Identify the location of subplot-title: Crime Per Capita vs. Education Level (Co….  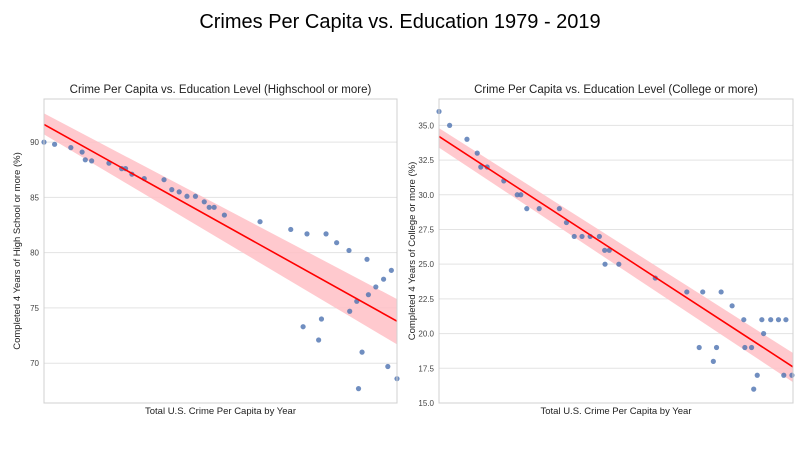
(616, 90).